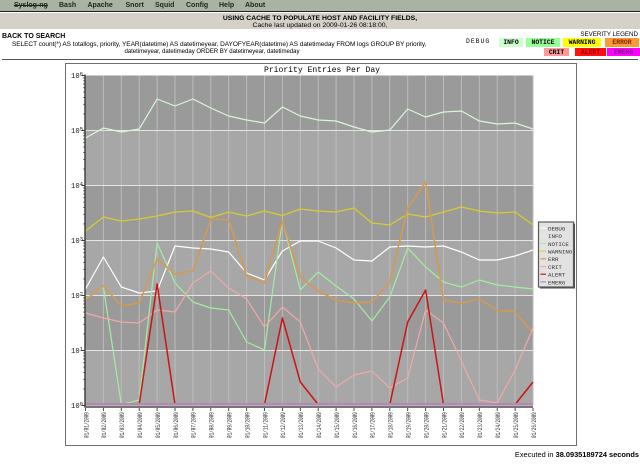 This screenshot has width=640, height=476. I want to click on svg-text: 10⁵, so click(77, 131).